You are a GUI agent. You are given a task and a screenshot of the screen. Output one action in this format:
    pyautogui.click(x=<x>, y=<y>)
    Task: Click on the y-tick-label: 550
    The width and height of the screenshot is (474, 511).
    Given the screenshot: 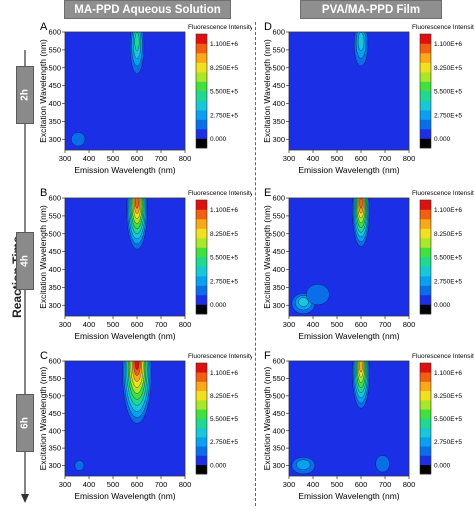 What is the action you would take?
    pyautogui.click(x=278, y=49)
    